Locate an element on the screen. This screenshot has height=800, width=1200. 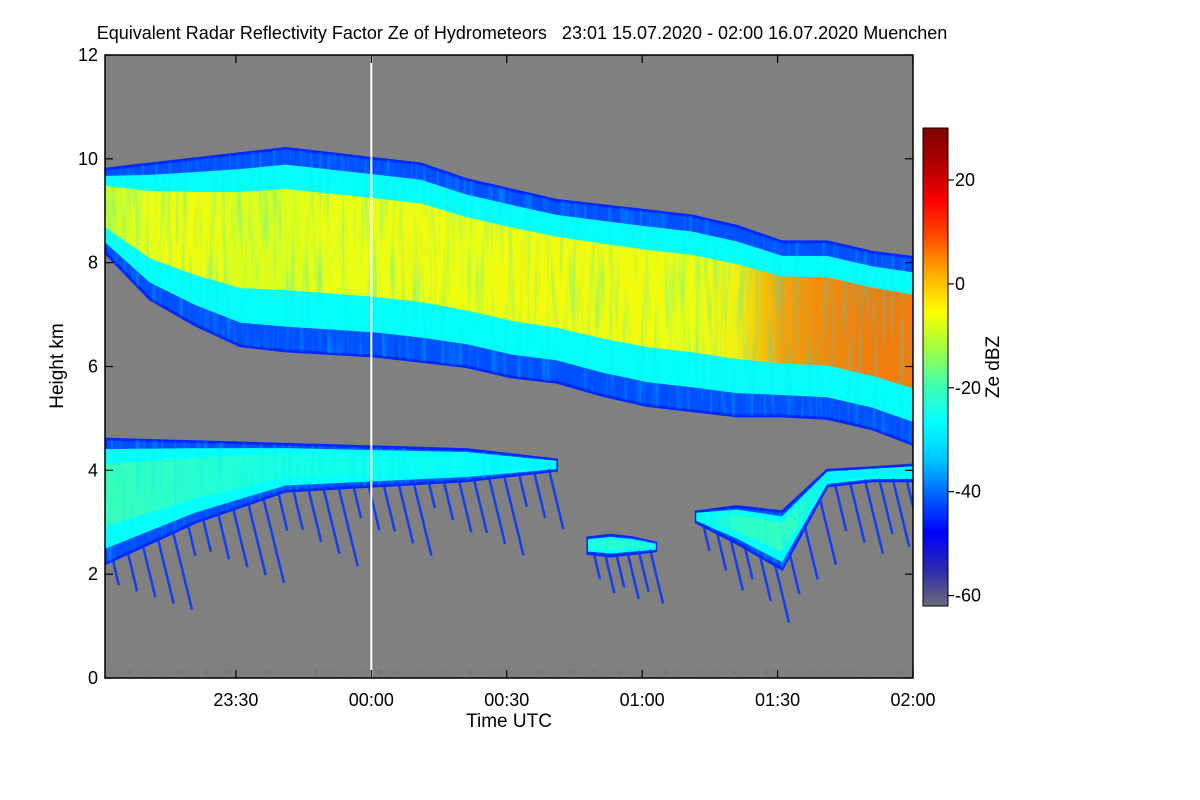
x-axis-label: Time UTC is located at coordinates (509, 721).